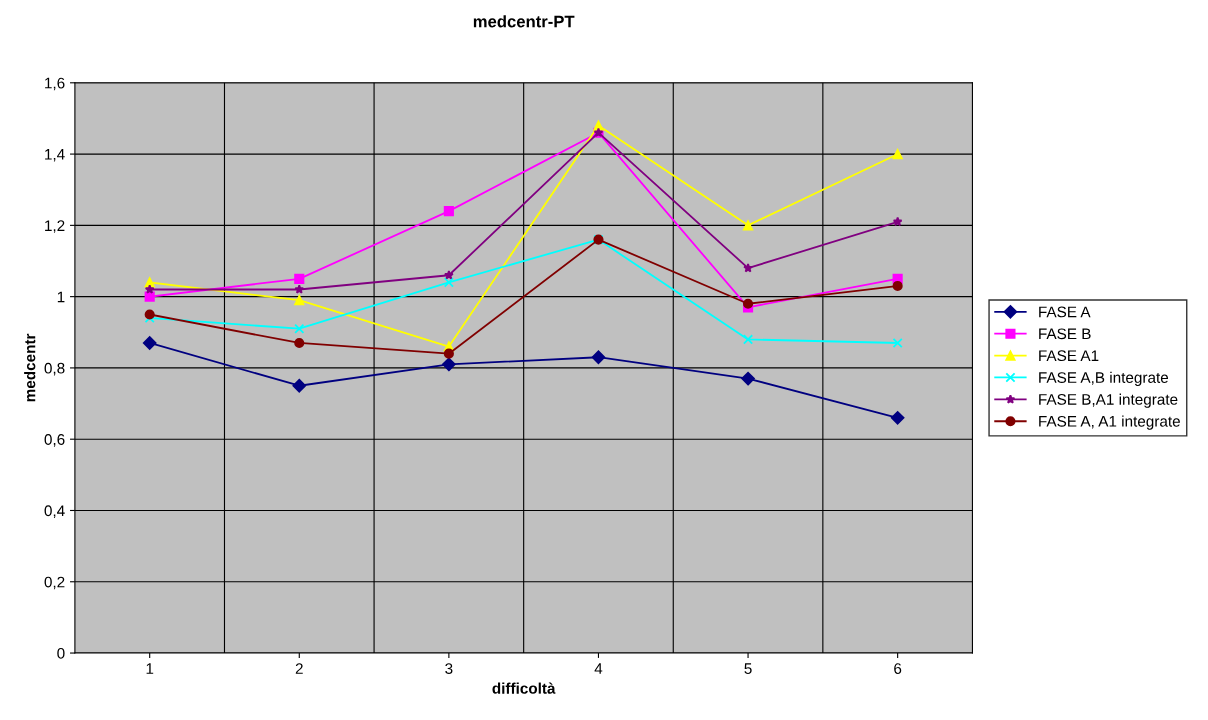 This screenshot has width=1208, height=720. What do you see at coordinates (524, 688) in the screenshot?
I see `x-axis-title: difficoltà` at bounding box center [524, 688].